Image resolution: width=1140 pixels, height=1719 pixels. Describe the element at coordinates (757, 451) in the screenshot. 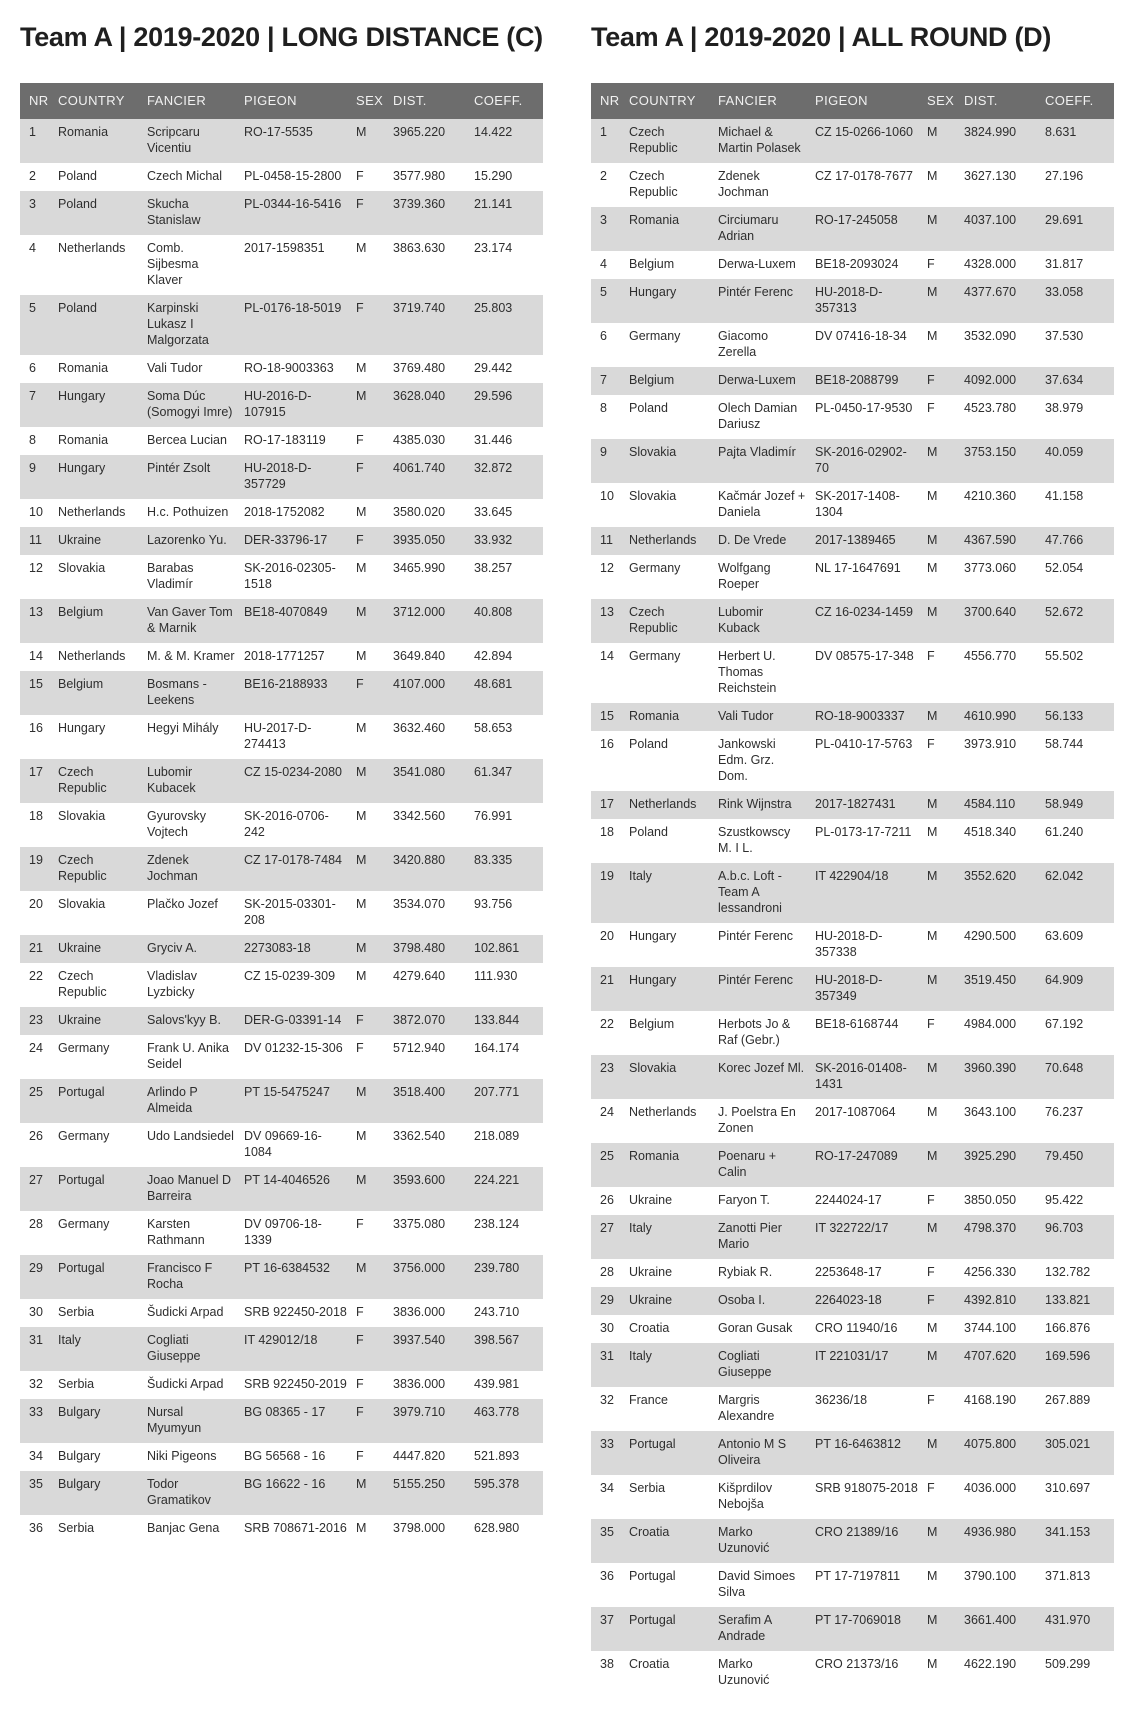

I see `cell-fancier: Pajta Vladimír` at that location.